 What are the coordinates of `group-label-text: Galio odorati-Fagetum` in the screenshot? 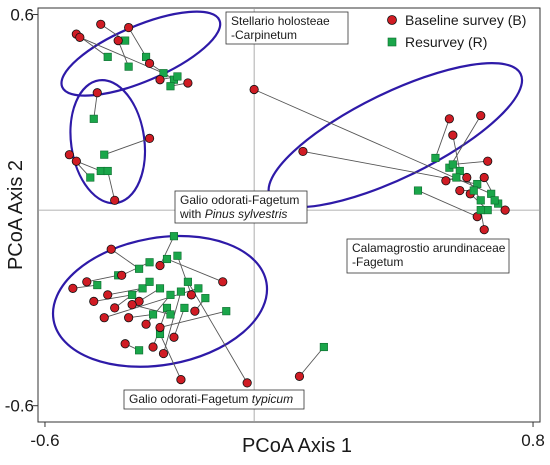 It's located at (239, 200).